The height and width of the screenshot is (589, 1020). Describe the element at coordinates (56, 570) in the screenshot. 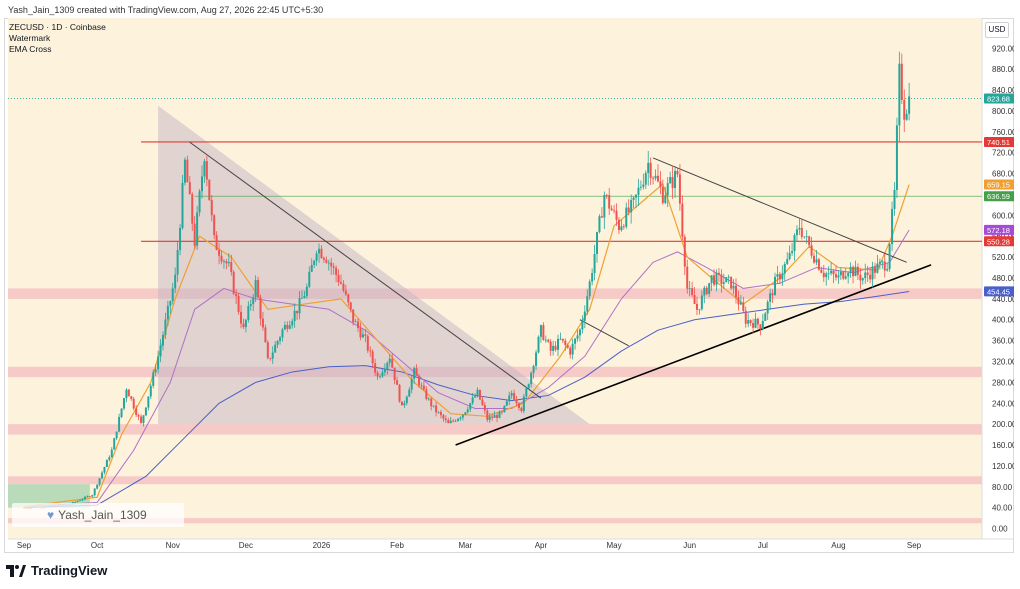

I see `tradingview-footer: TradingView` at that location.